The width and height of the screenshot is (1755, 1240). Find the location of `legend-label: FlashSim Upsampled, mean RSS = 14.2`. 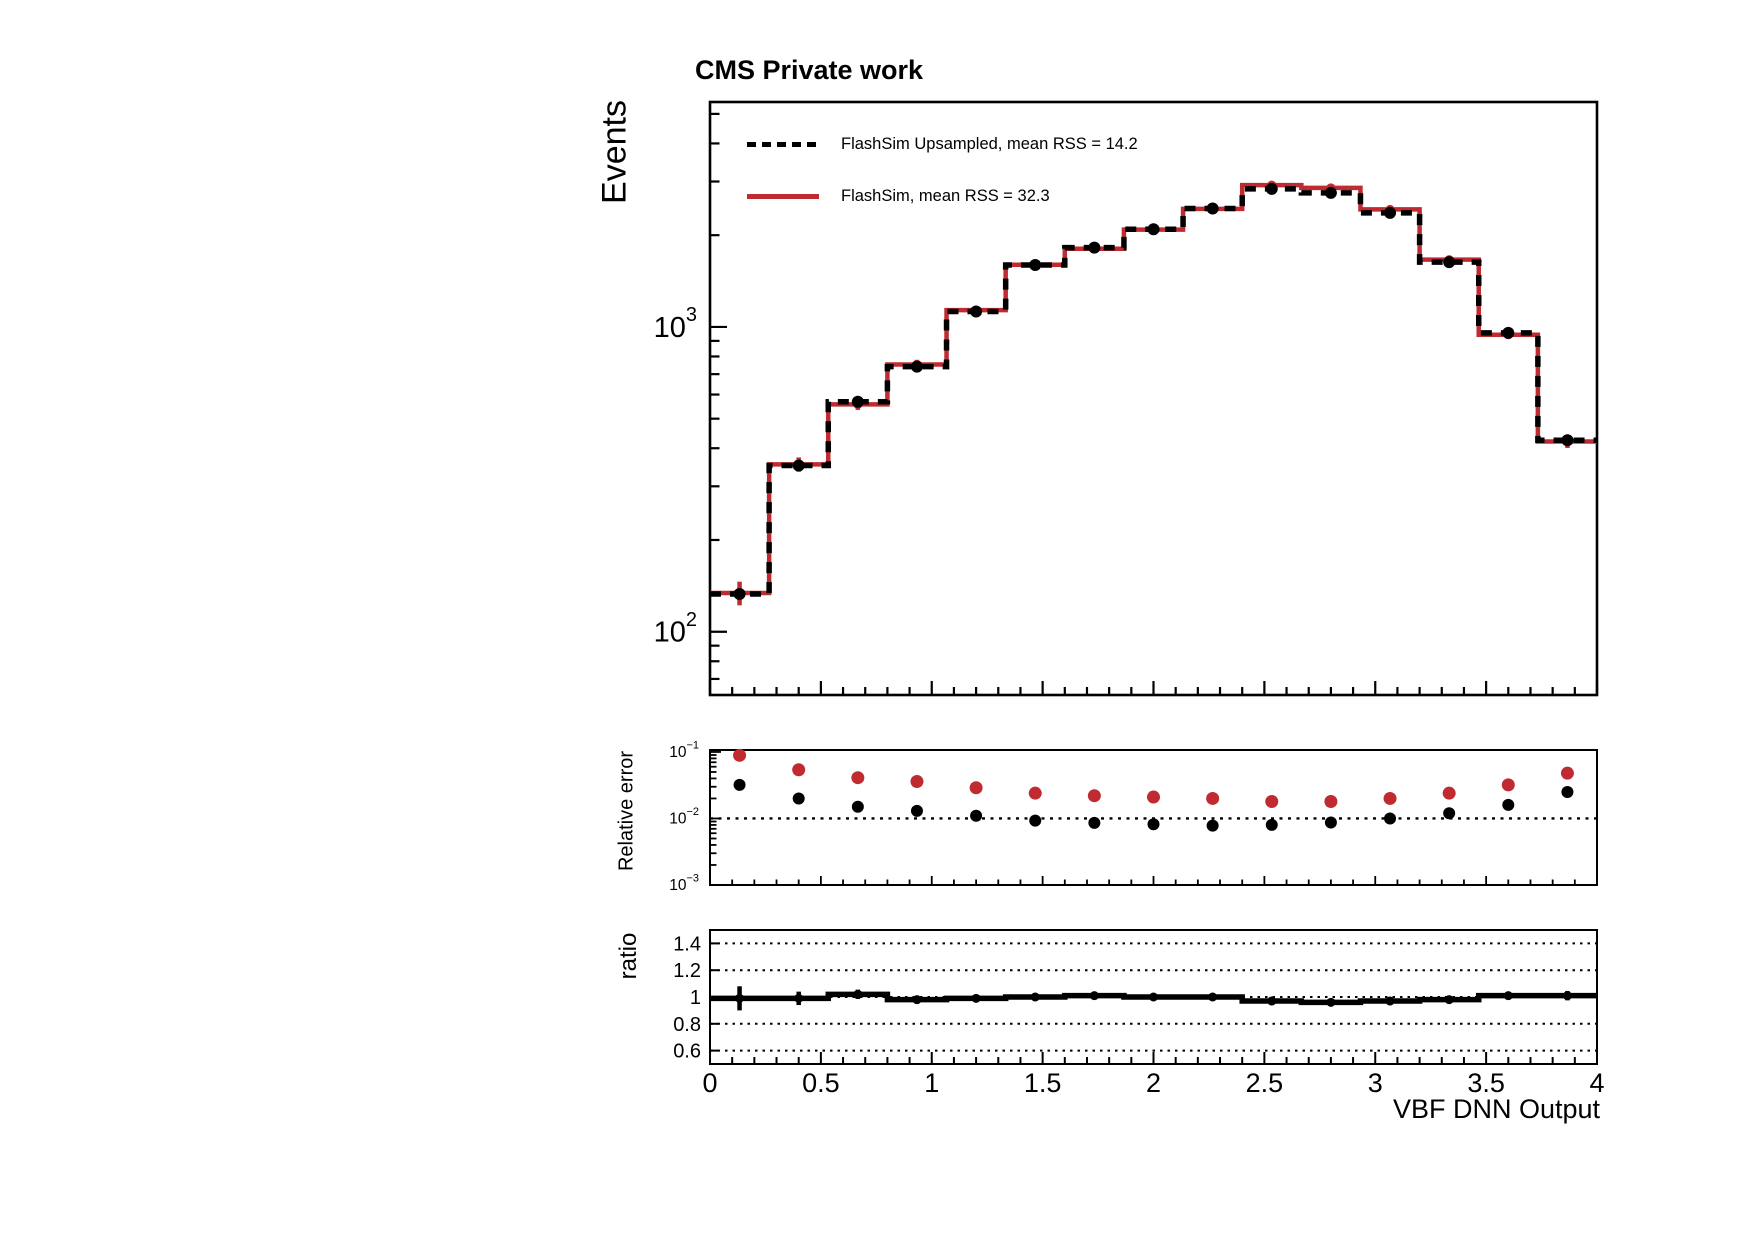

legend-label: FlashSim Upsampled, mean RSS = 14.2 is located at coordinates (989, 143).